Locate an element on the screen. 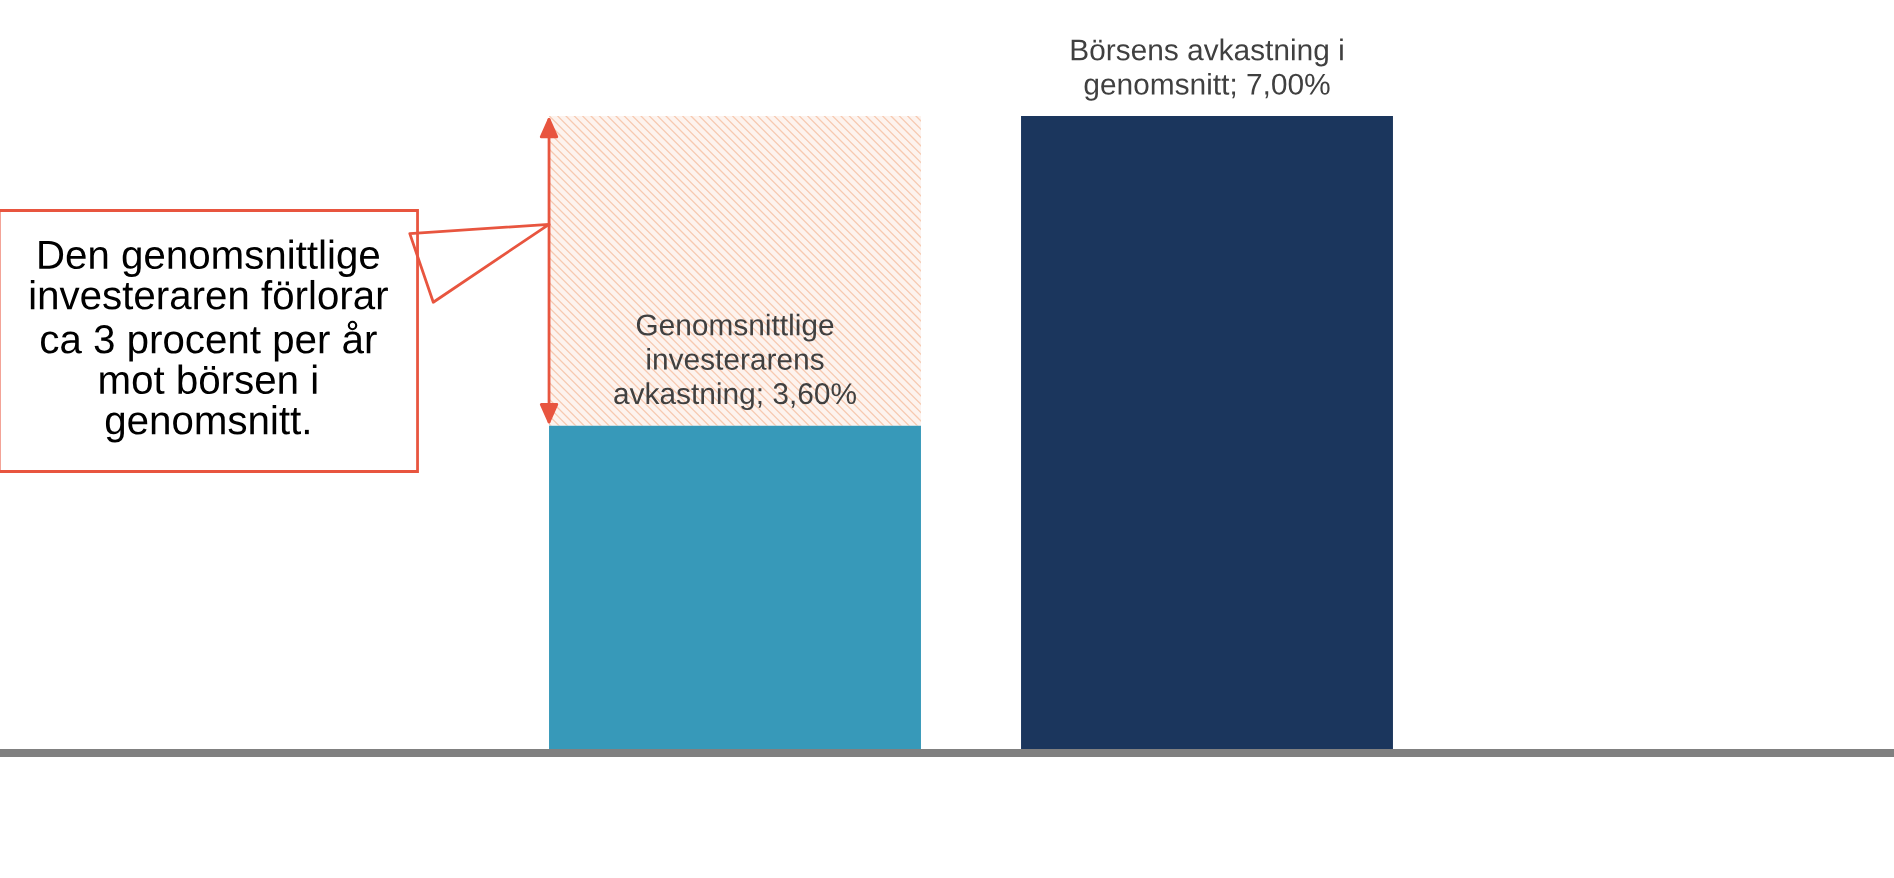  data-label: Börsens avkastning i genomsnitt; 7,00% is located at coordinates (1207, 69).